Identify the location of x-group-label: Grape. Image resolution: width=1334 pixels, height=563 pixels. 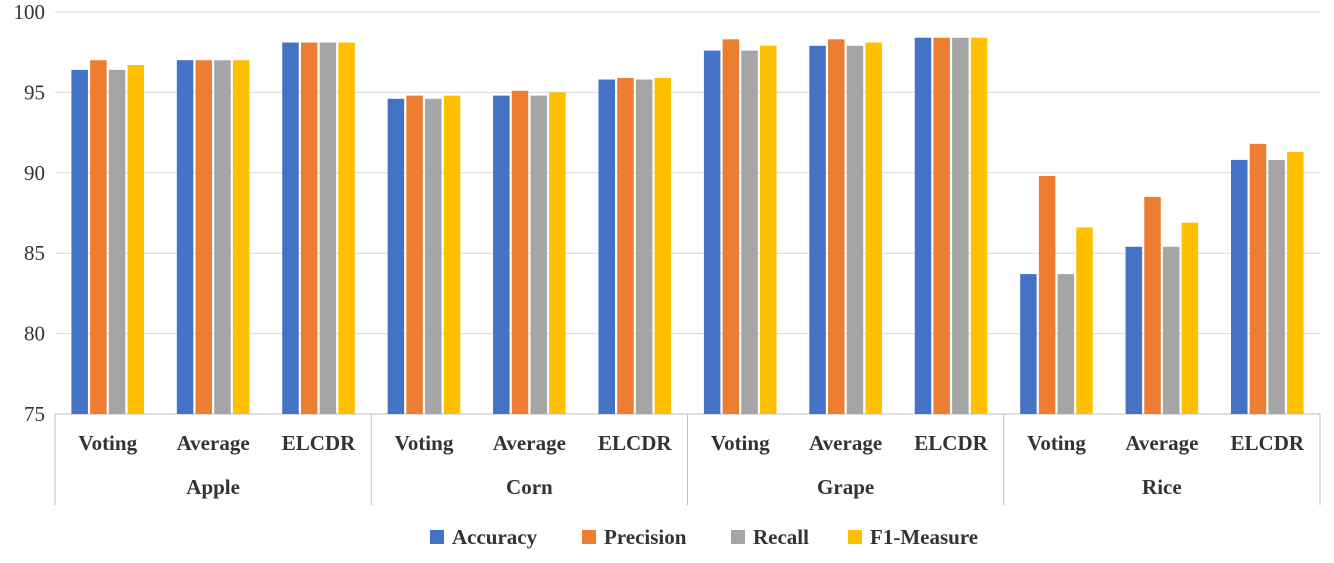
(845, 487).